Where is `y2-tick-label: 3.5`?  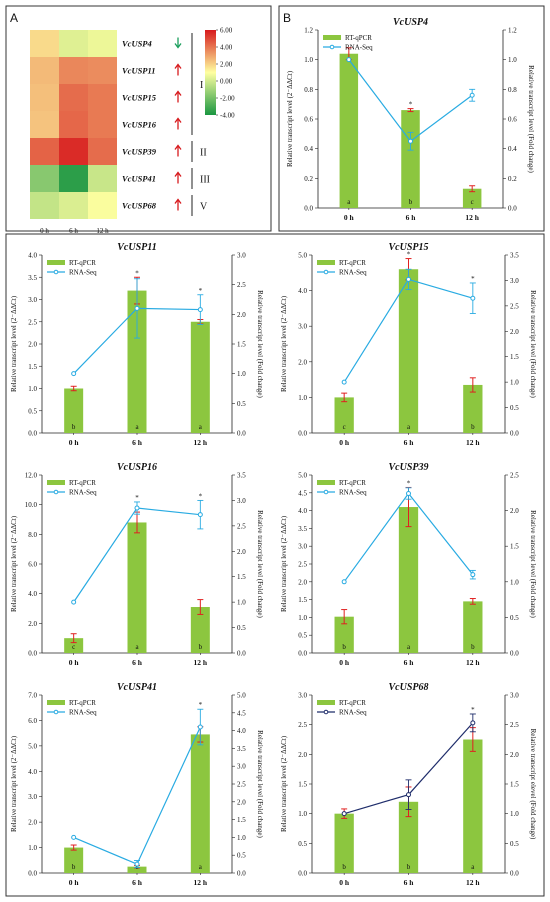
y2-tick-label: 3.5 is located at coordinates (241, 476).